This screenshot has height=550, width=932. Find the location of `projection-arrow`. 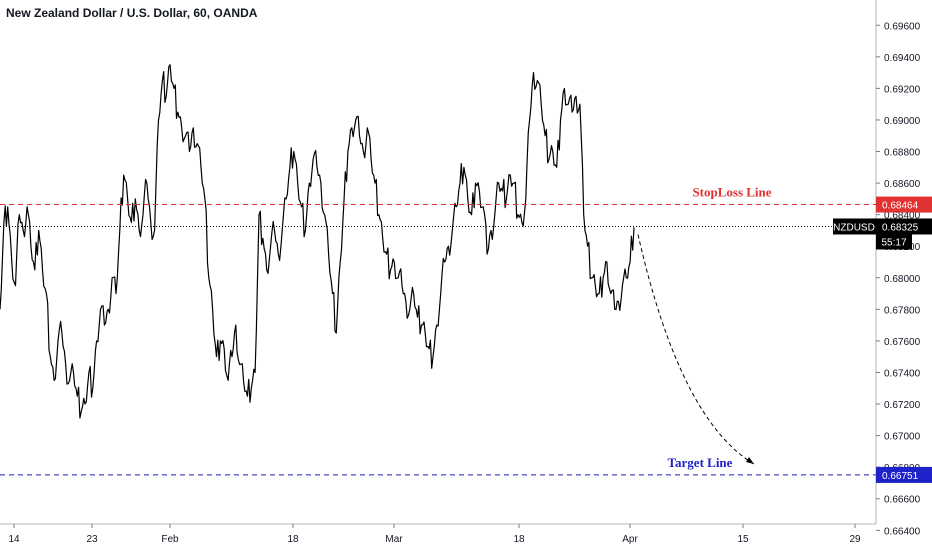

projection-arrow is located at coordinates (696, 349).